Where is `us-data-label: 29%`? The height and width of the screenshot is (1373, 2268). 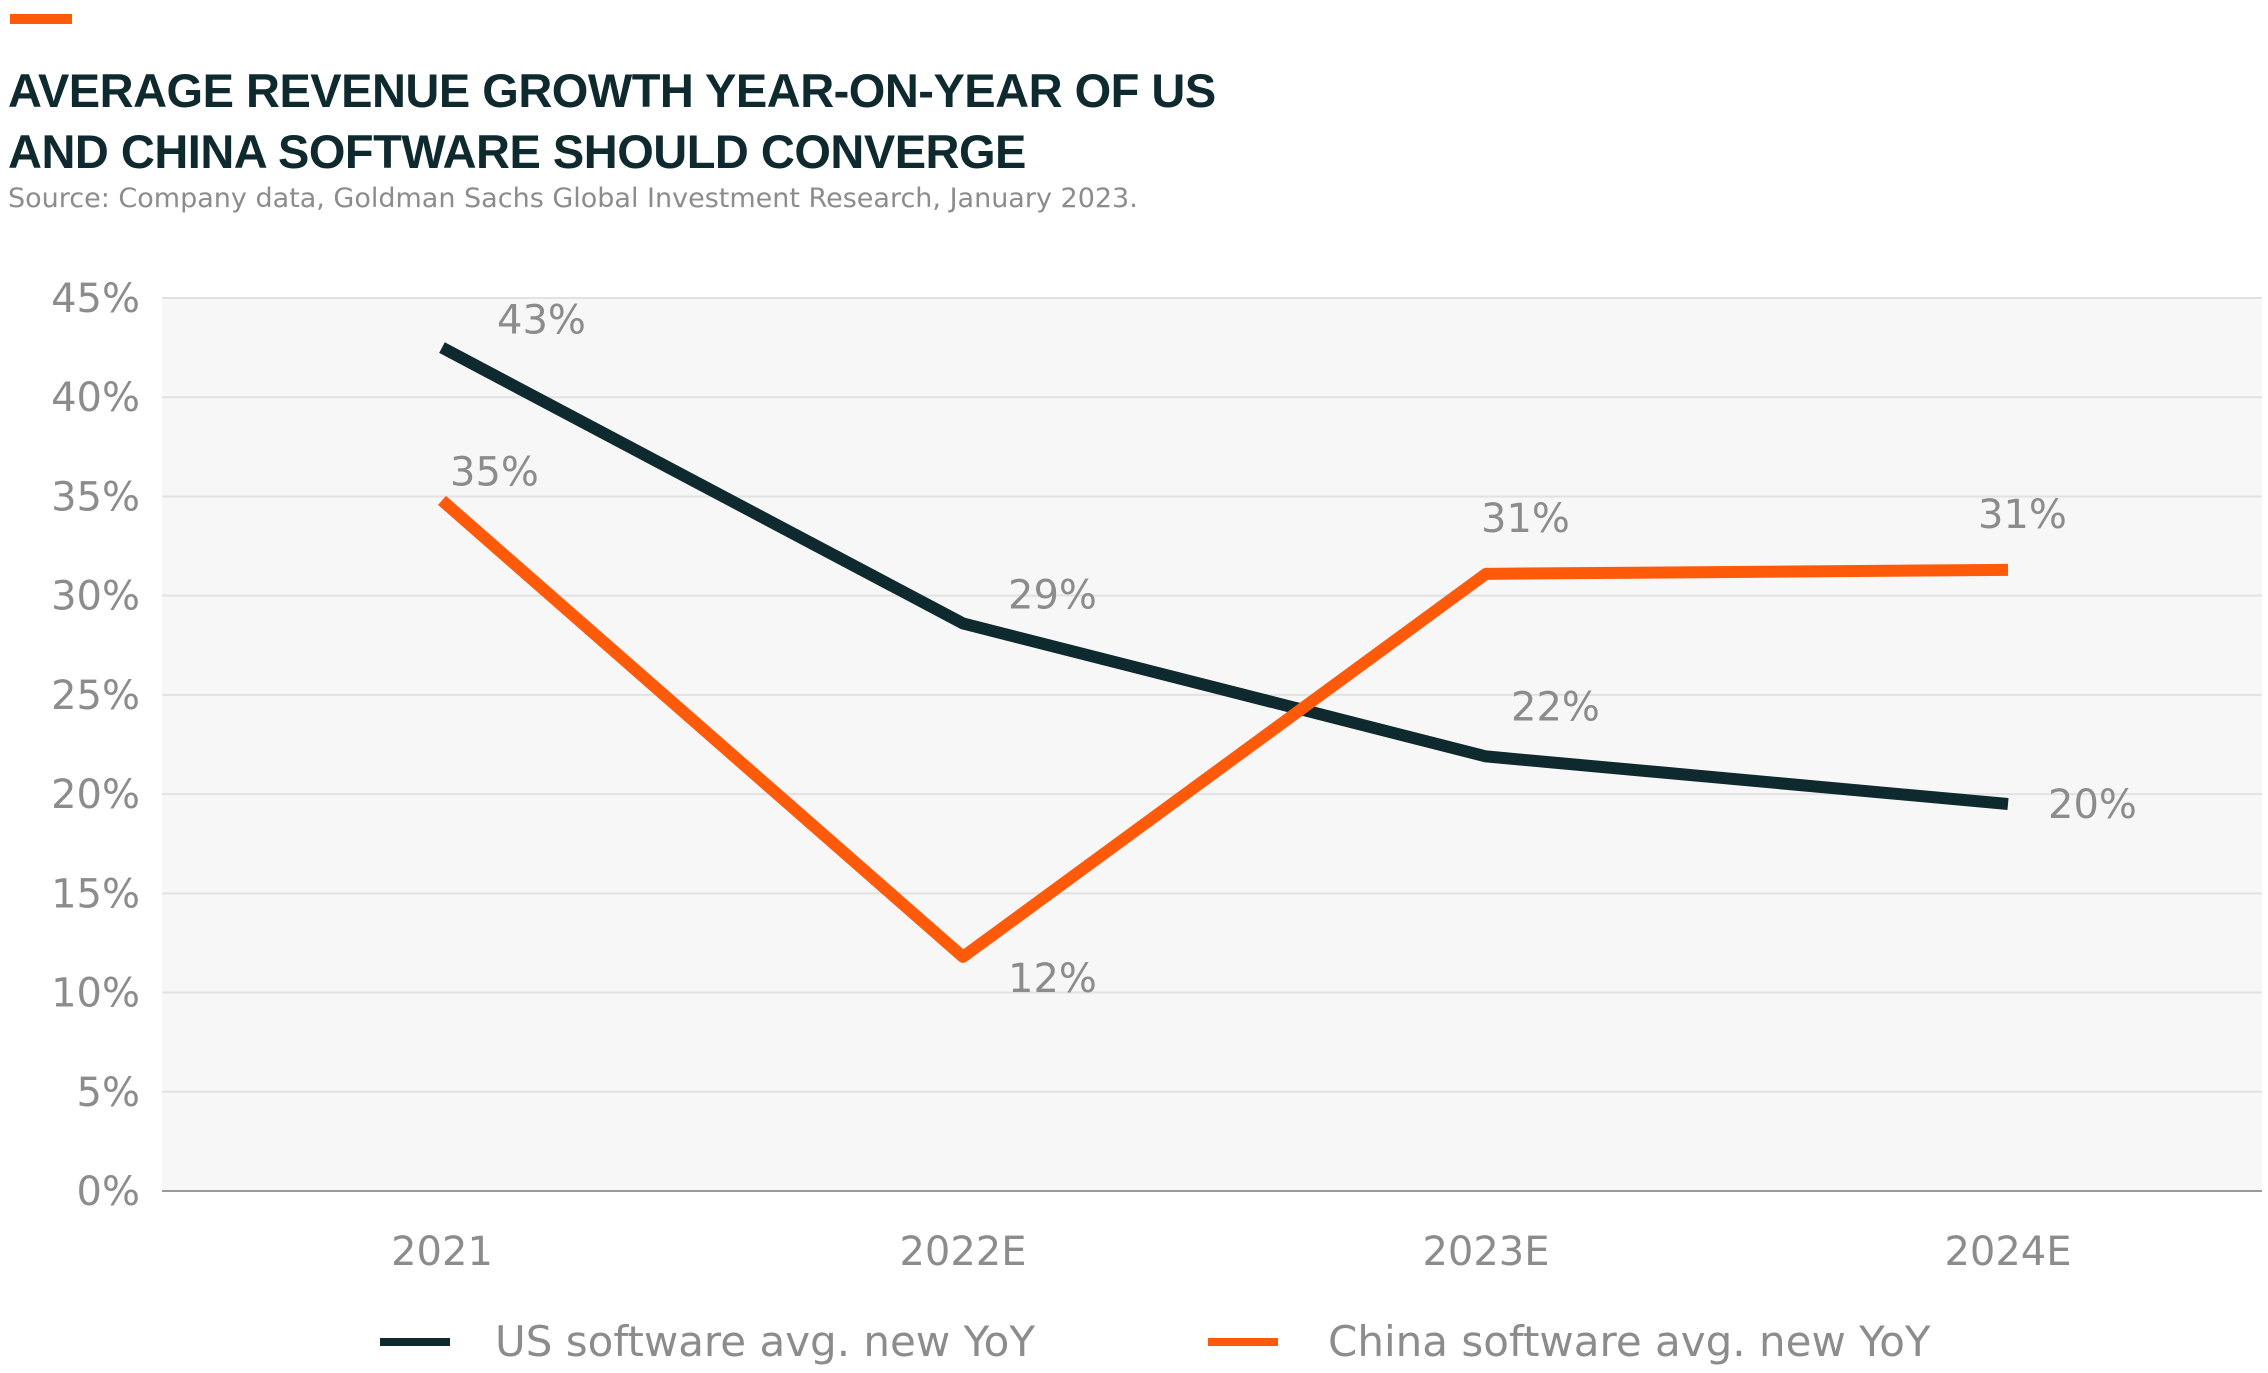 us-data-label: 29% is located at coordinates (1052, 595).